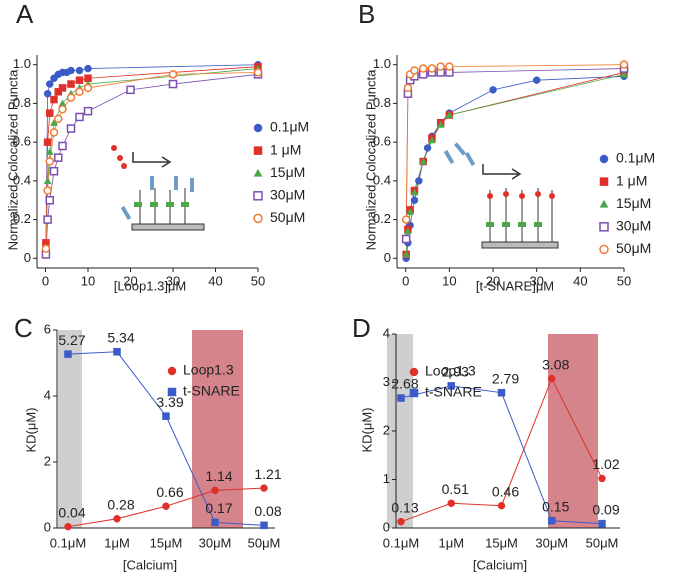 This screenshot has width=677, height=577. What do you see at coordinates (555, 506) in the screenshot?
I see `value-label: 0.15` at bounding box center [555, 506].